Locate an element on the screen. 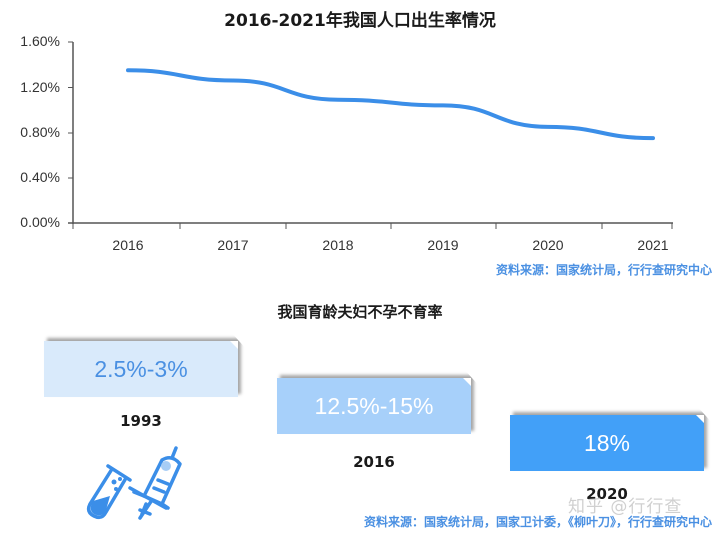 The width and height of the screenshot is (720, 536). rate-box-2020: 18% is located at coordinates (607, 443).